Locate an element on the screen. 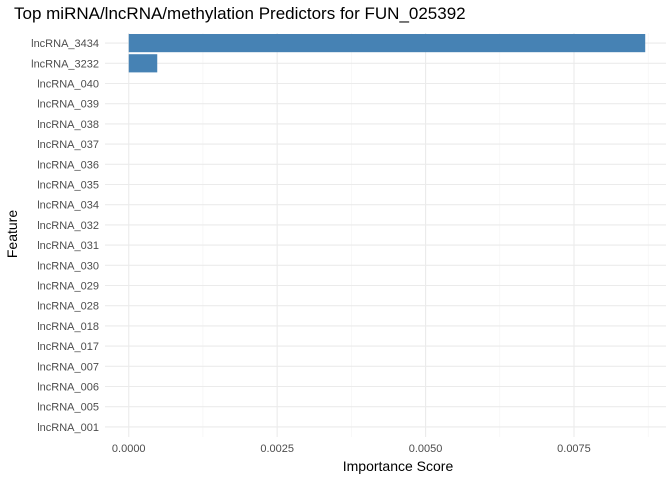  x-axis-title: Importance Score is located at coordinates (398, 466).